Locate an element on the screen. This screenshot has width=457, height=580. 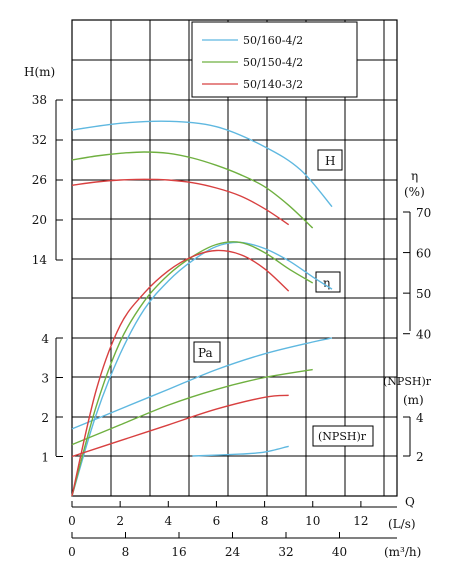
npsh-tick-label: 2 is located at coordinates (420, 457).